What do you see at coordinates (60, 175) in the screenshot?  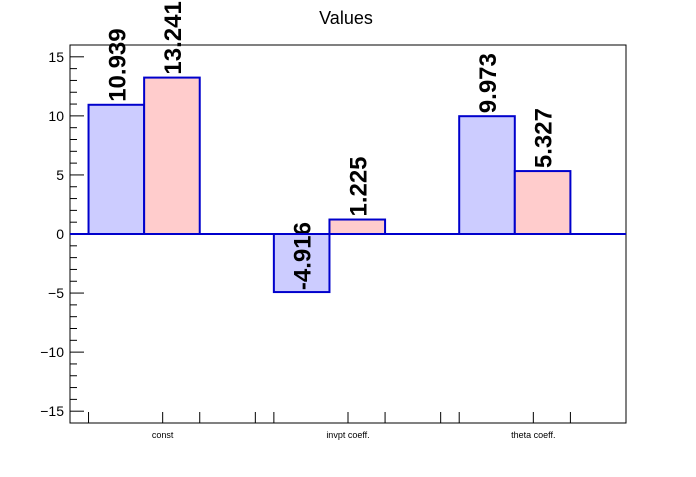 I see `y-tick-label: 5` at bounding box center [60, 175].